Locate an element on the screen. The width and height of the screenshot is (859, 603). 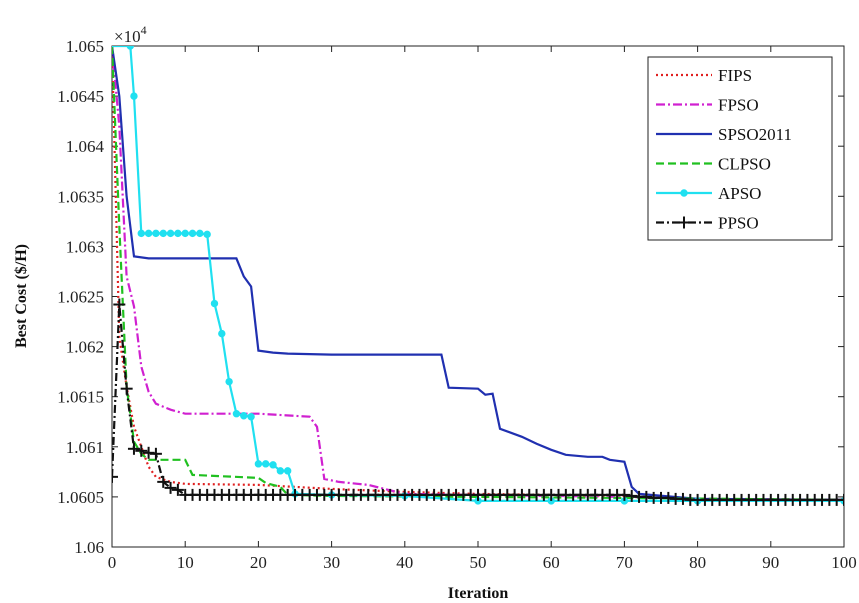
legend-item-spso2011: SPSO2011 is located at coordinates (724, 134).